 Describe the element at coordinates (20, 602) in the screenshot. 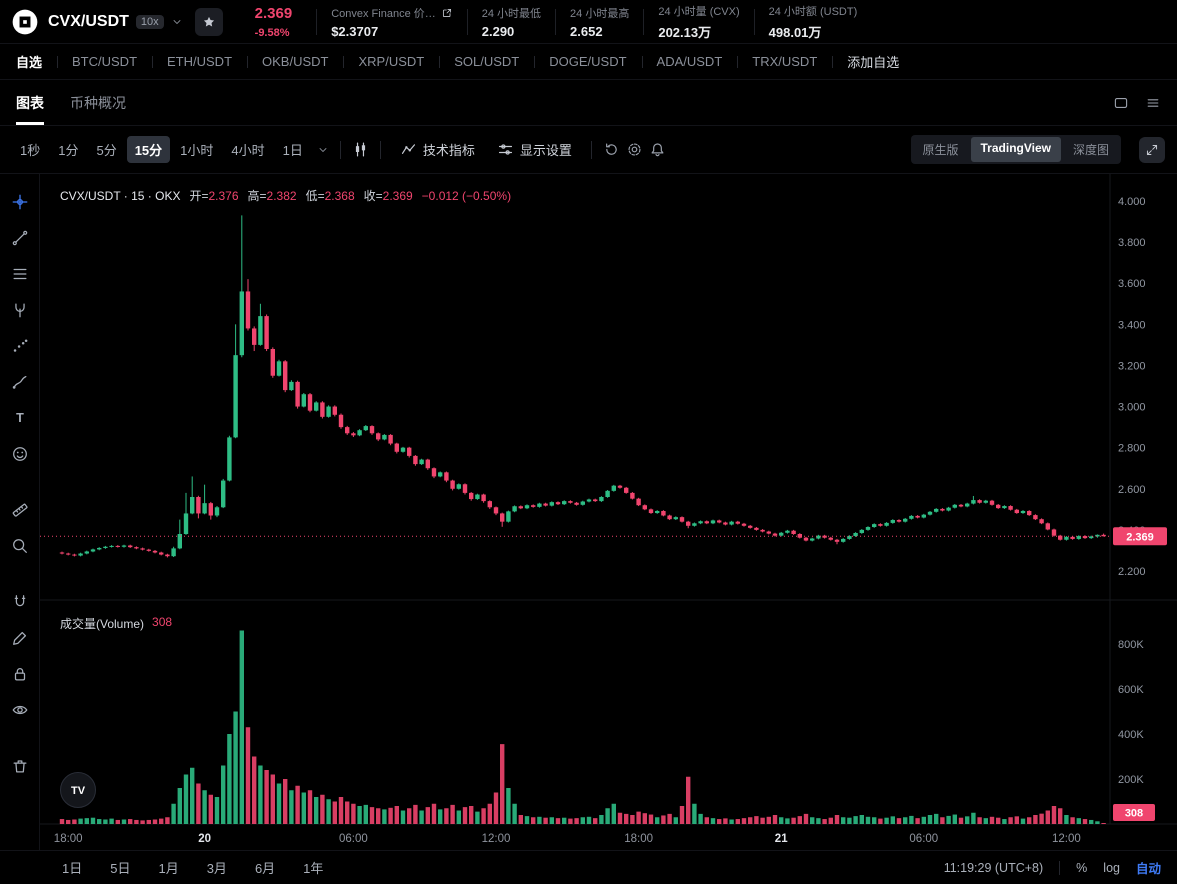

I see `magnet-icon` at that location.